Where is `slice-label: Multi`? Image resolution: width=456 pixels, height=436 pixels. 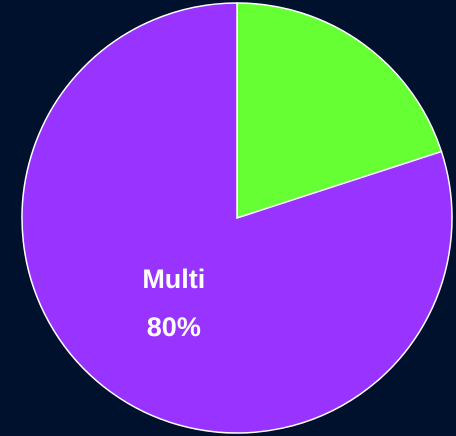 slice-label: Multi is located at coordinates (173, 279).